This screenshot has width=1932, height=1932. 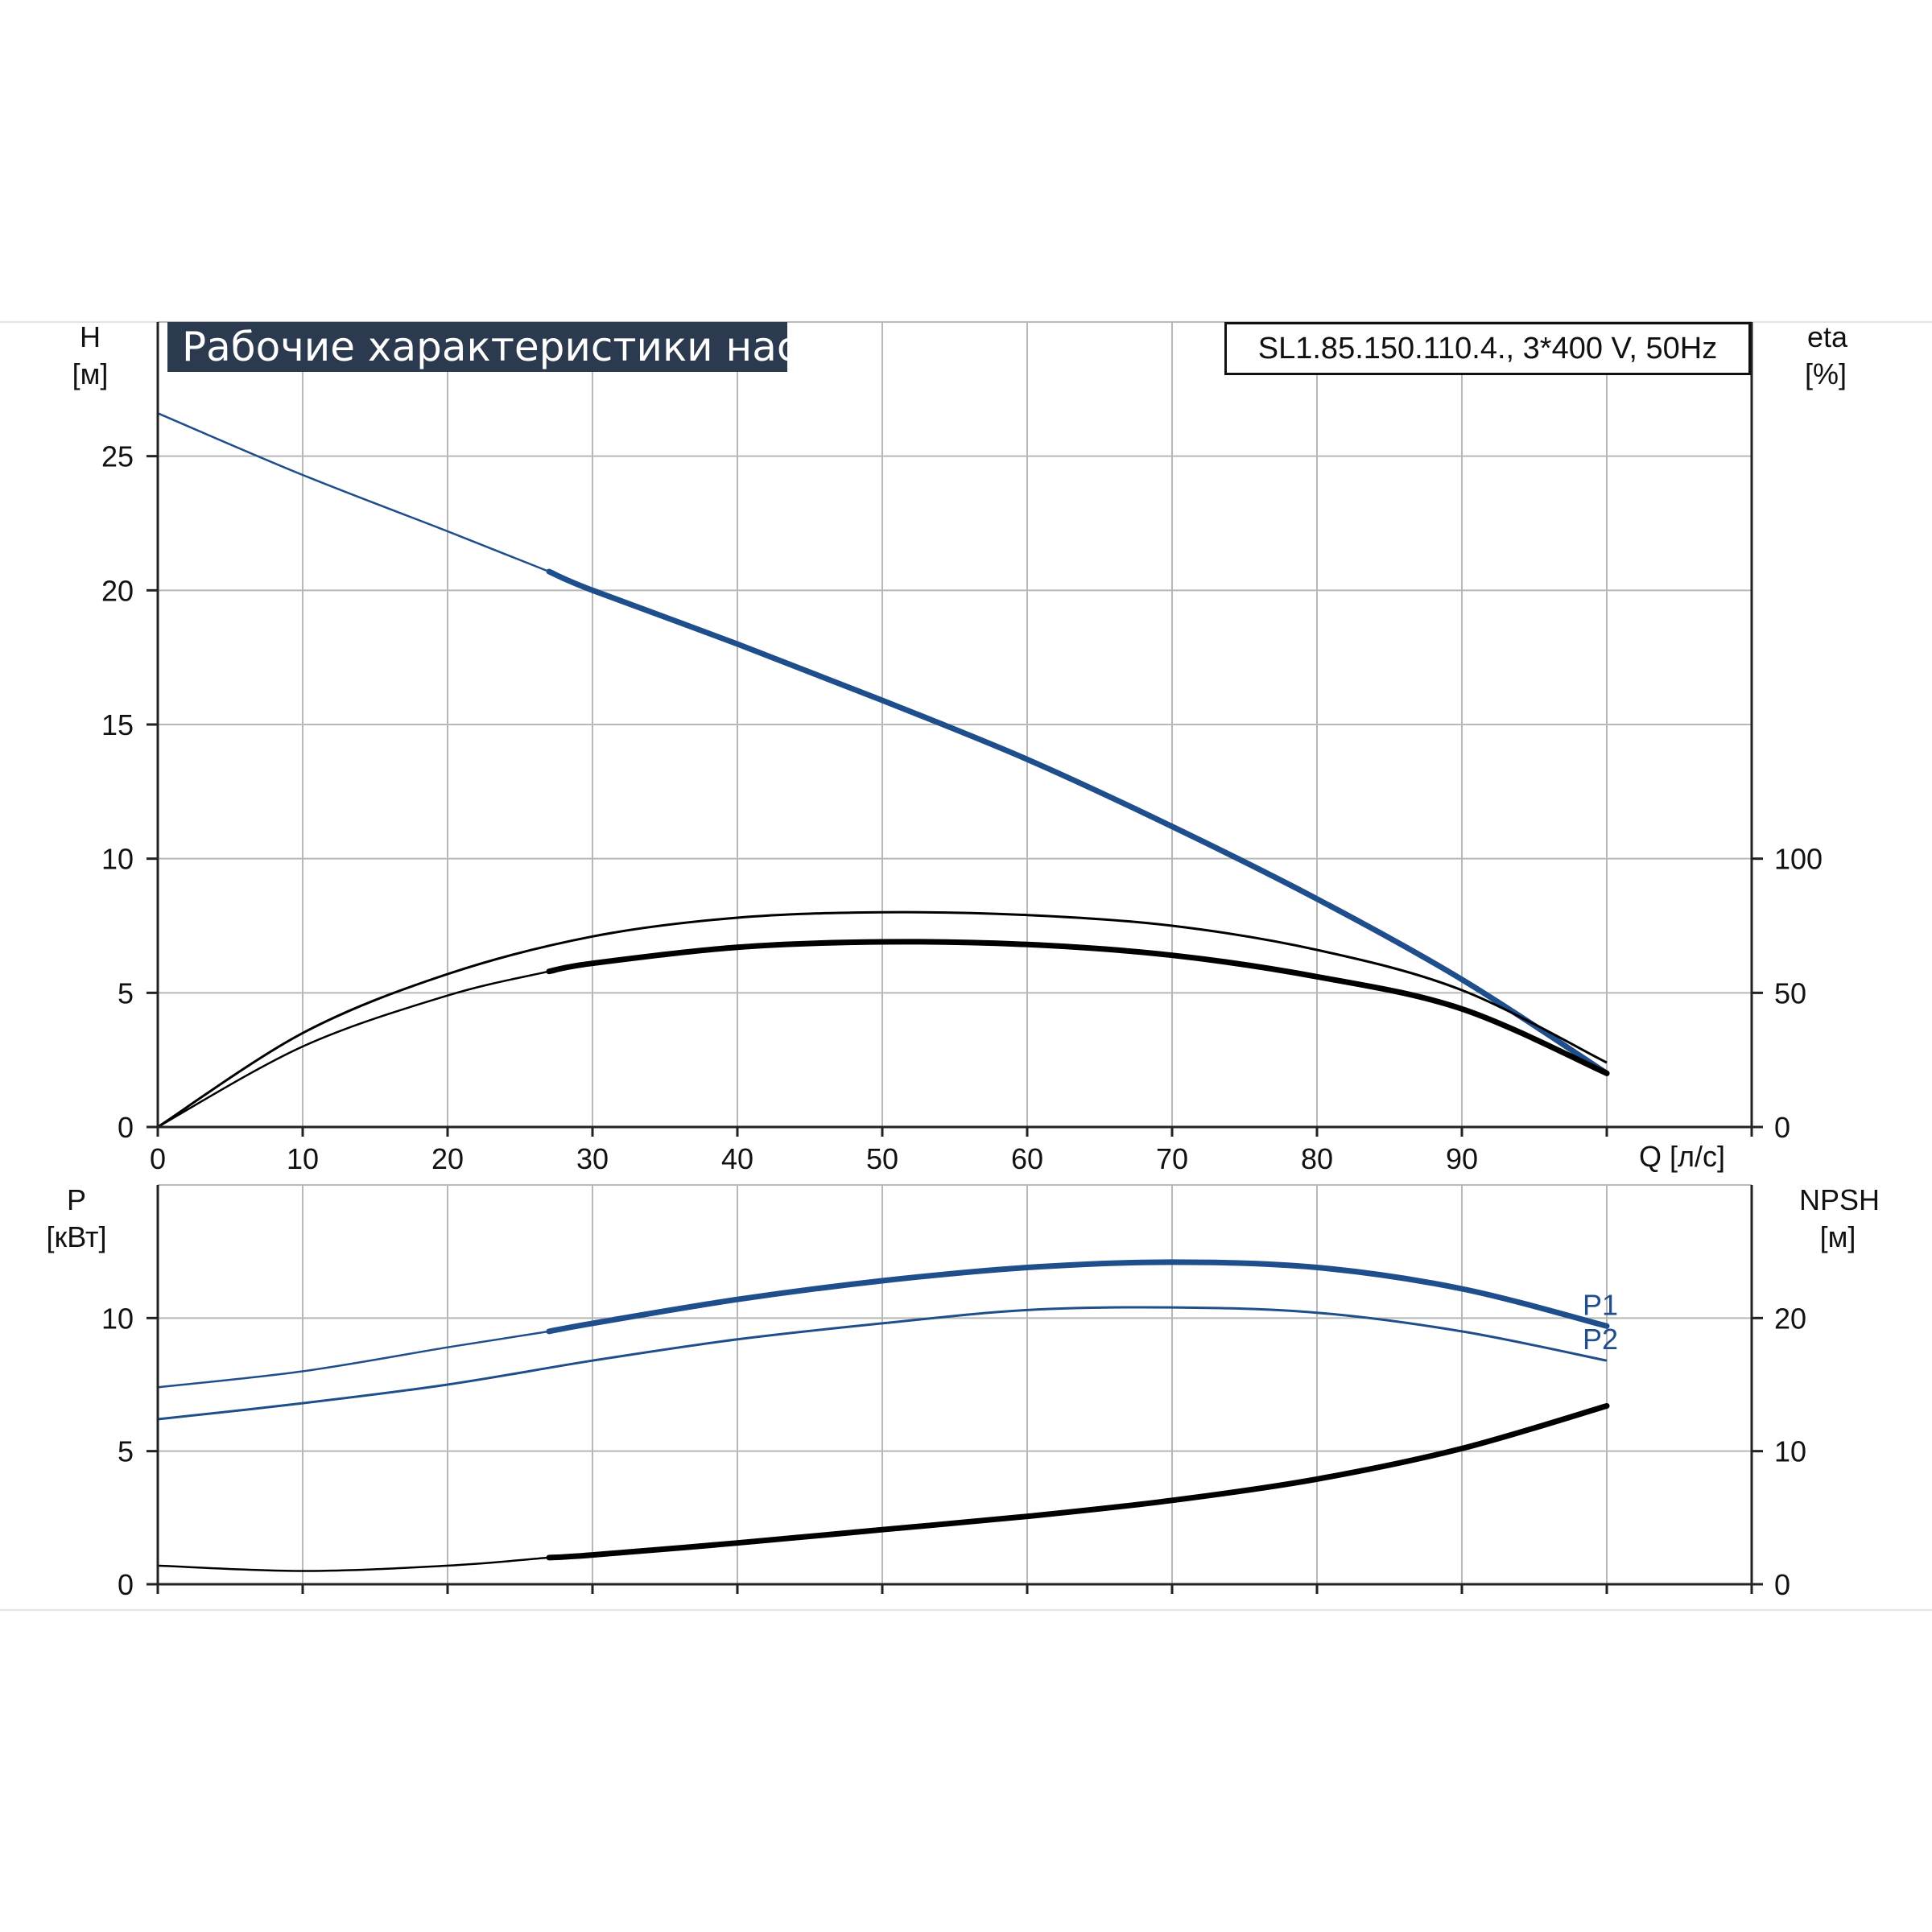 What do you see at coordinates (737, 1158) in the screenshot?
I see `x-tick-label: 40` at bounding box center [737, 1158].